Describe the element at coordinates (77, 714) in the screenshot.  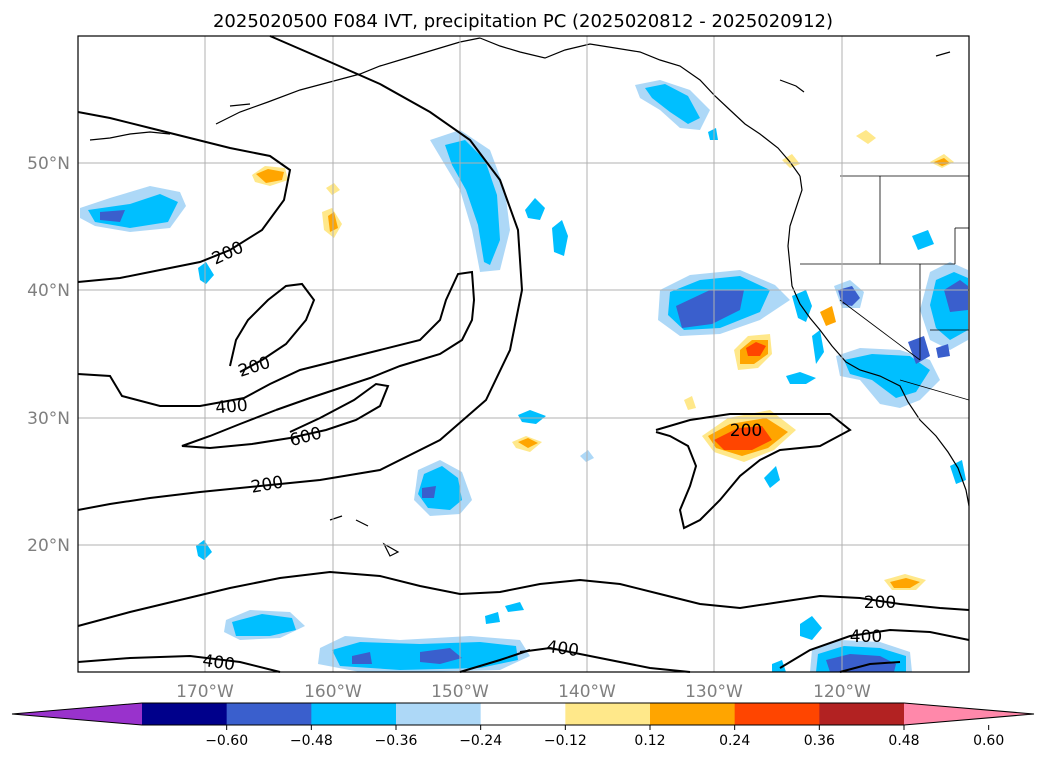
I see `colorbar-extend-low` at that location.